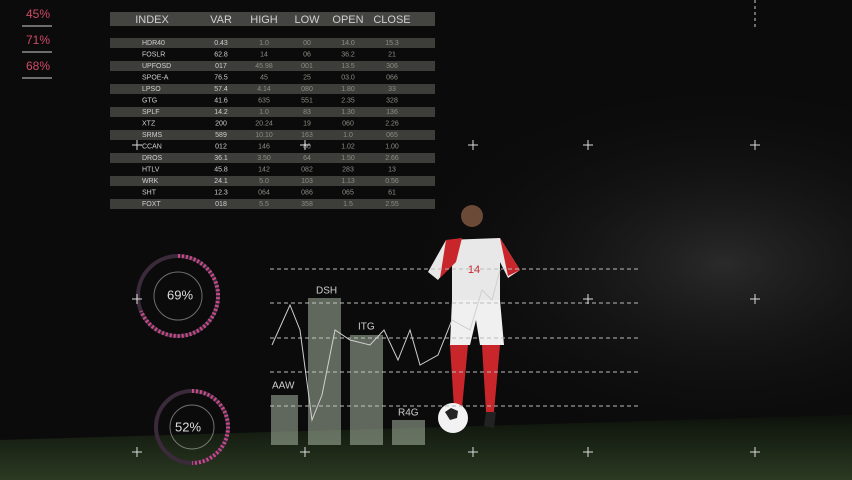 This screenshot has height=480, width=852. What do you see at coordinates (221, 181) in the screenshot?
I see `cell: 24.1` at bounding box center [221, 181].